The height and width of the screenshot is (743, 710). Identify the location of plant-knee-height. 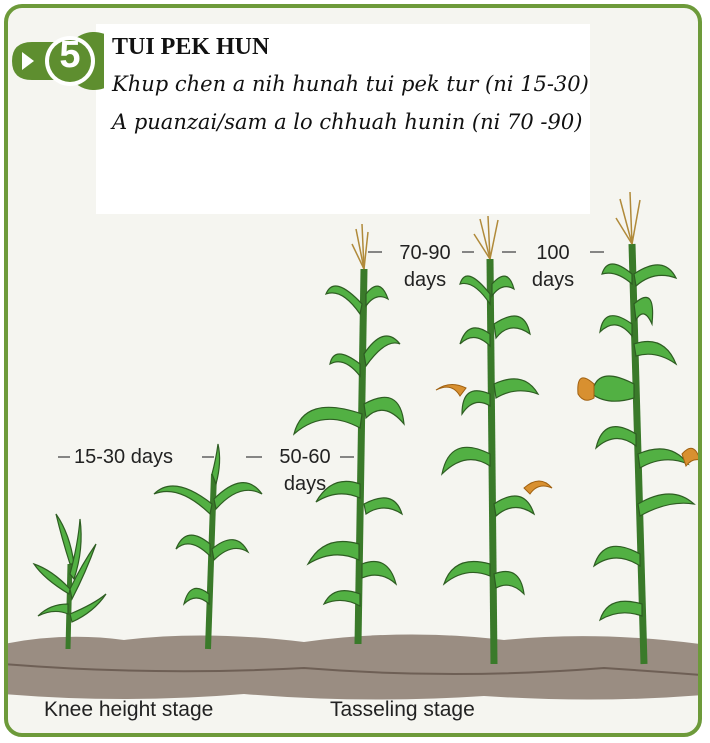
(208, 546).